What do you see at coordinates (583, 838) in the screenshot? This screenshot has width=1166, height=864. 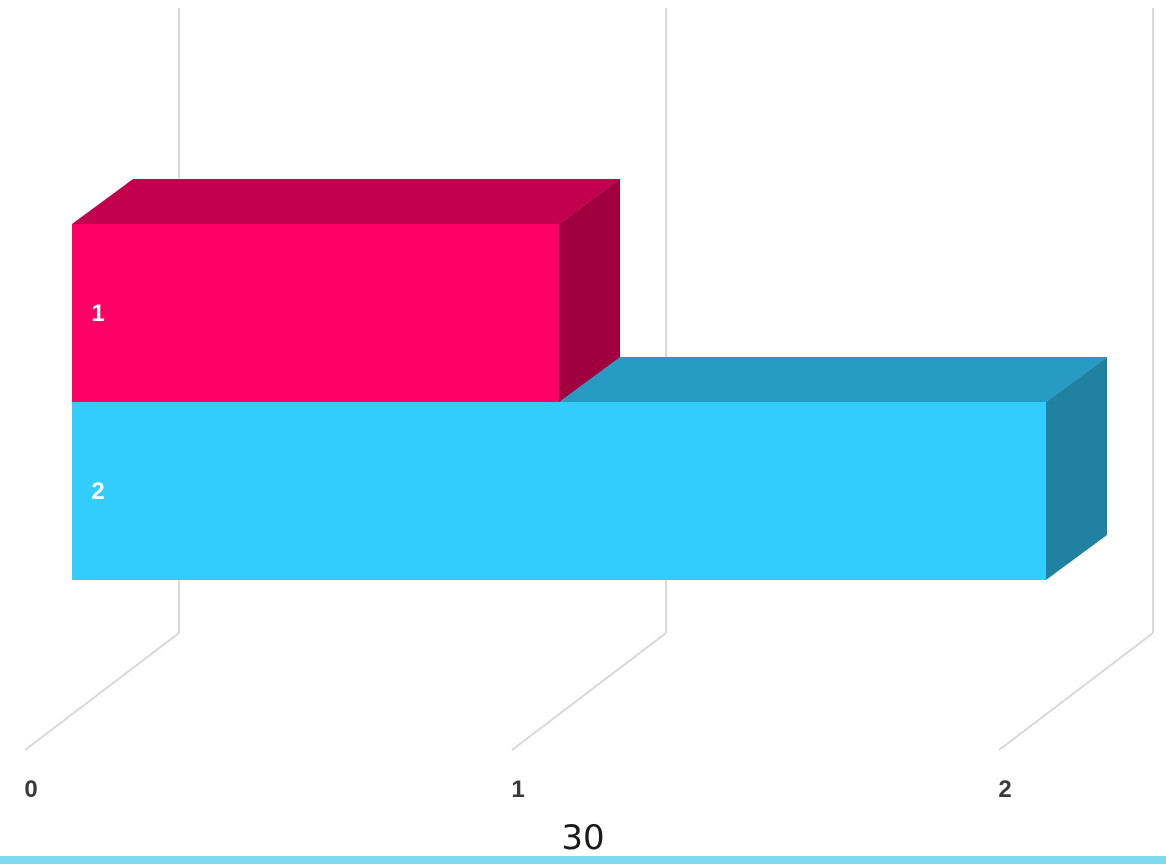 I see `page-number: 30` at bounding box center [583, 838].